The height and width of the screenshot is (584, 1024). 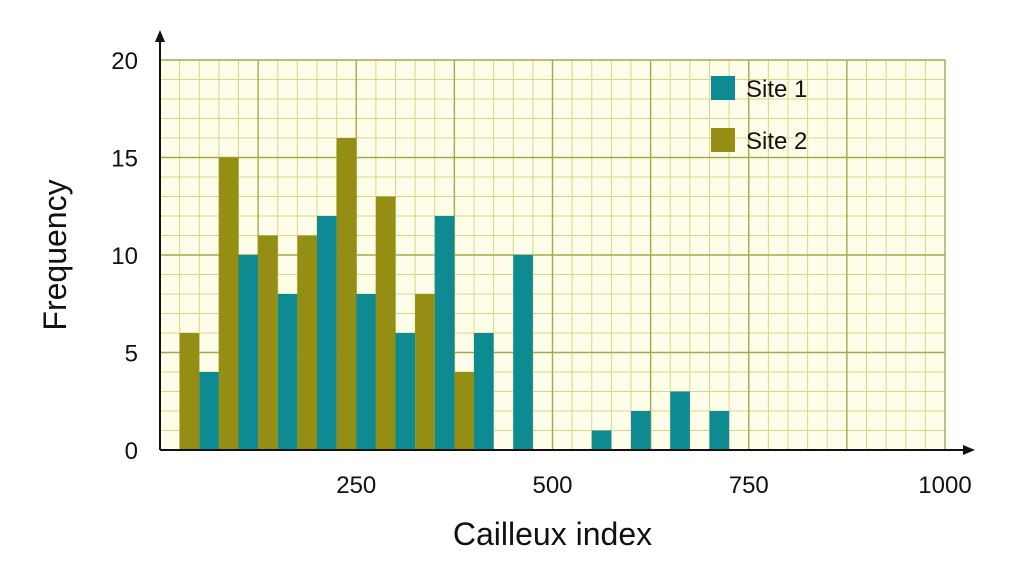 What do you see at coordinates (124, 61) in the screenshot?
I see `y-tick-label: 20` at bounding box center [124, 61].